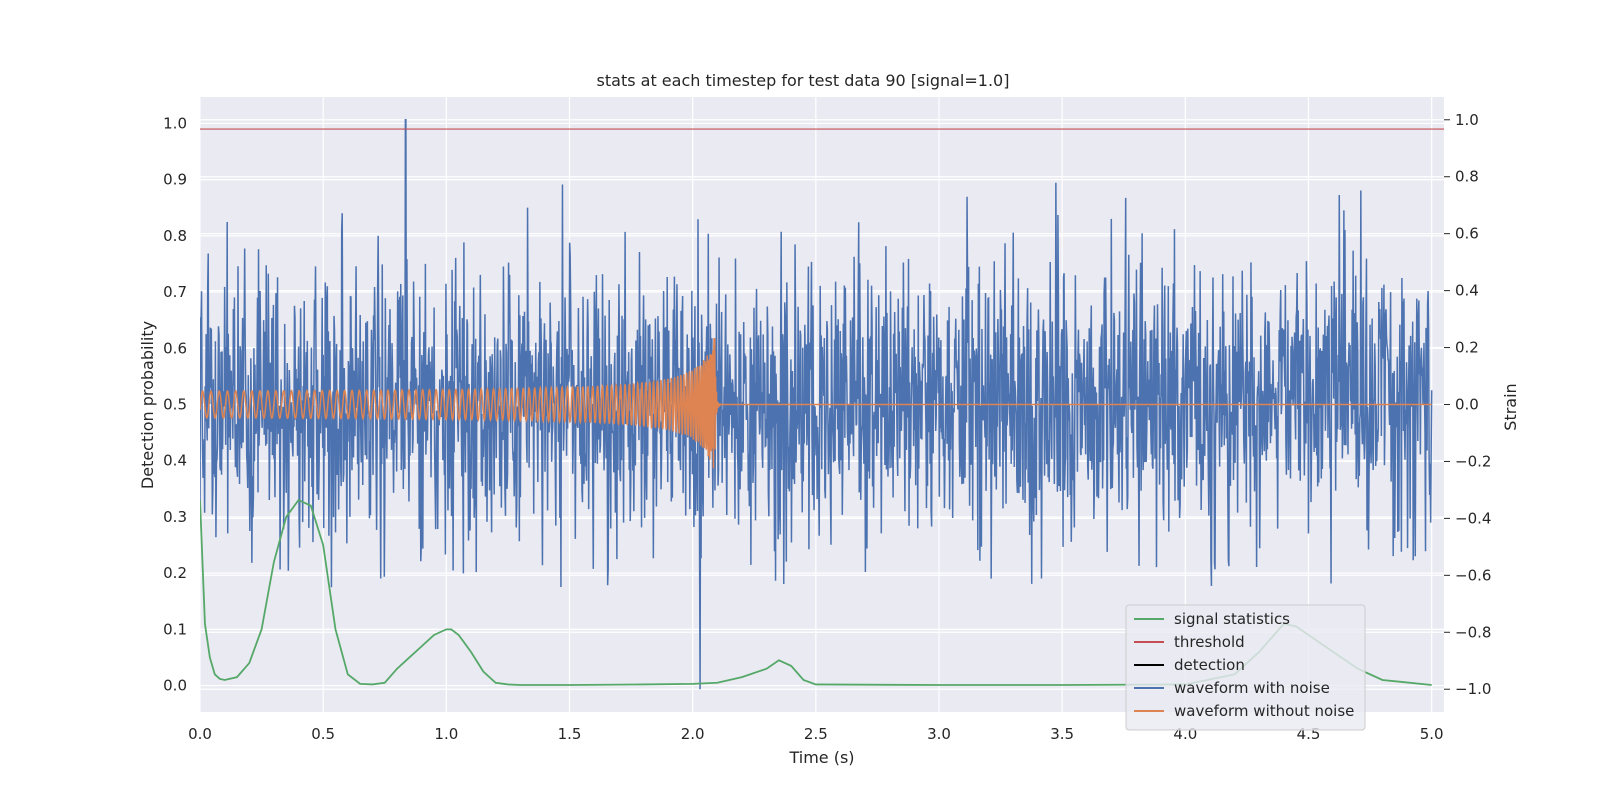 Image resolution: width=1600 pixels, height=800 pixels. Describe the element at coordinates (323, 734) in the screenshot. I see `x-tick-label: 0.5` at that location.